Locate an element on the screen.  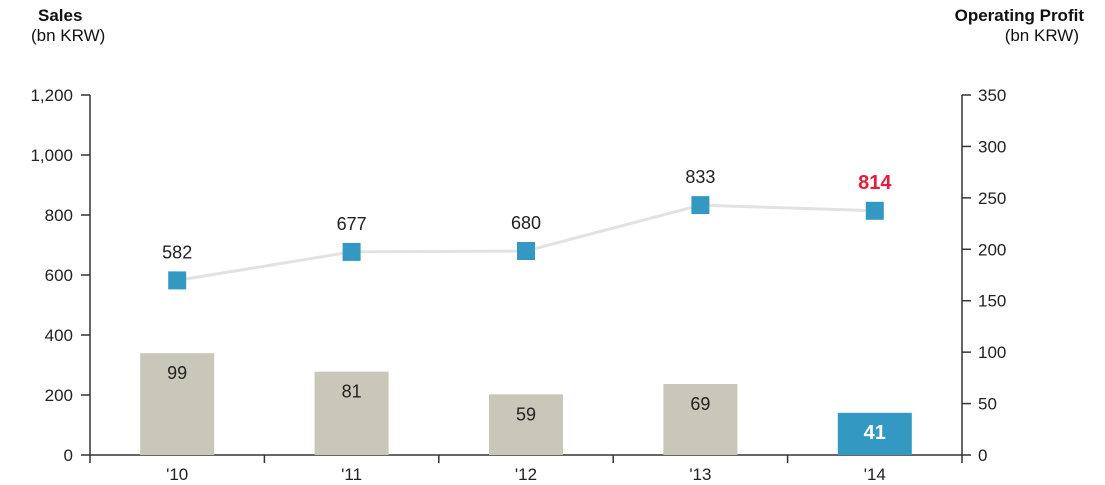
x-tick-label: '10 is located at coordinates (177, 474).